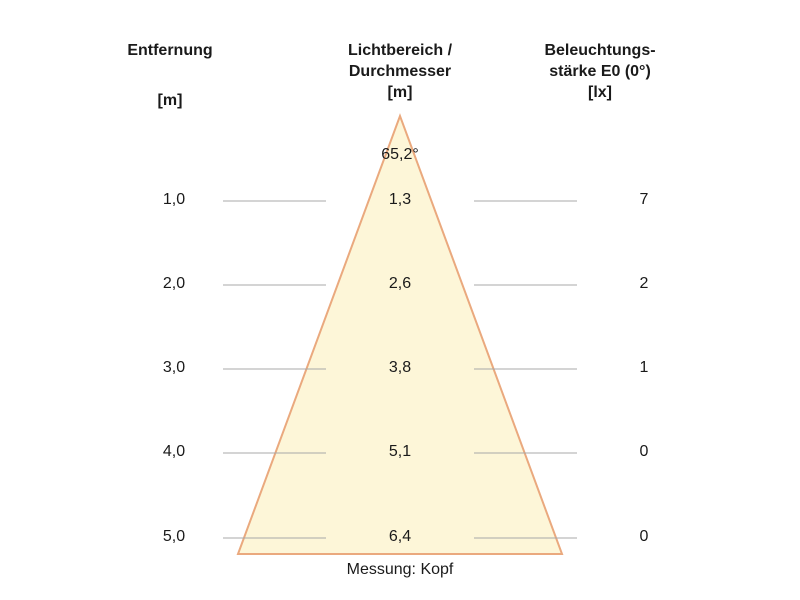 The height and width of the screenshot is (600, 800). Describe the element at coordinates (170, 50) in the screenshot. I see `header-distance-title: Entfernung` at that location.